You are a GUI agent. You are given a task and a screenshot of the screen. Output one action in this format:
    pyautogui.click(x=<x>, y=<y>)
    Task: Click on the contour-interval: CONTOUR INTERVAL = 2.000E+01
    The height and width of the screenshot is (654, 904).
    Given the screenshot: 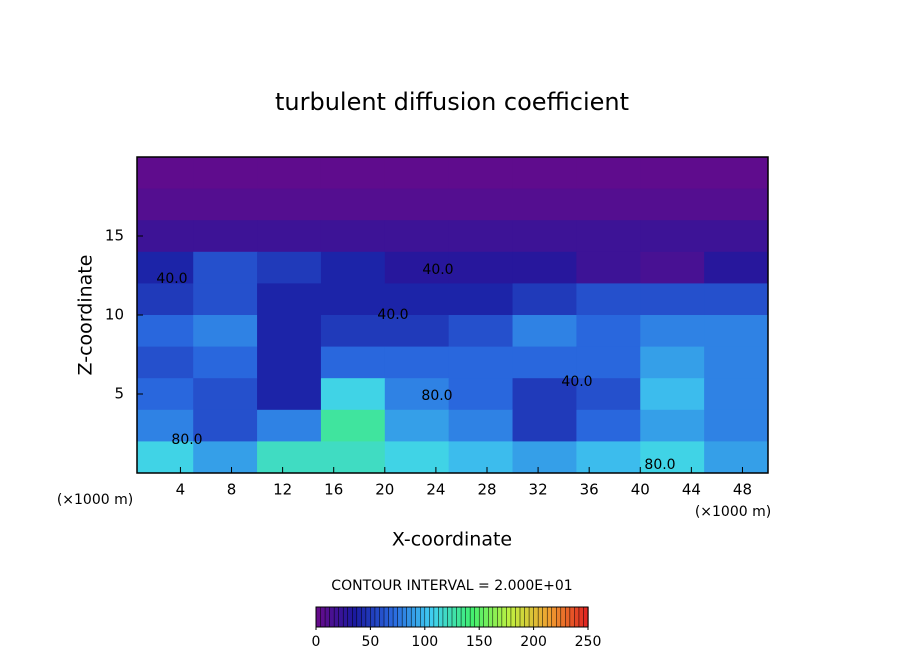 What is the action you would take?
    pyautogui.click(x=451, y=586)
    